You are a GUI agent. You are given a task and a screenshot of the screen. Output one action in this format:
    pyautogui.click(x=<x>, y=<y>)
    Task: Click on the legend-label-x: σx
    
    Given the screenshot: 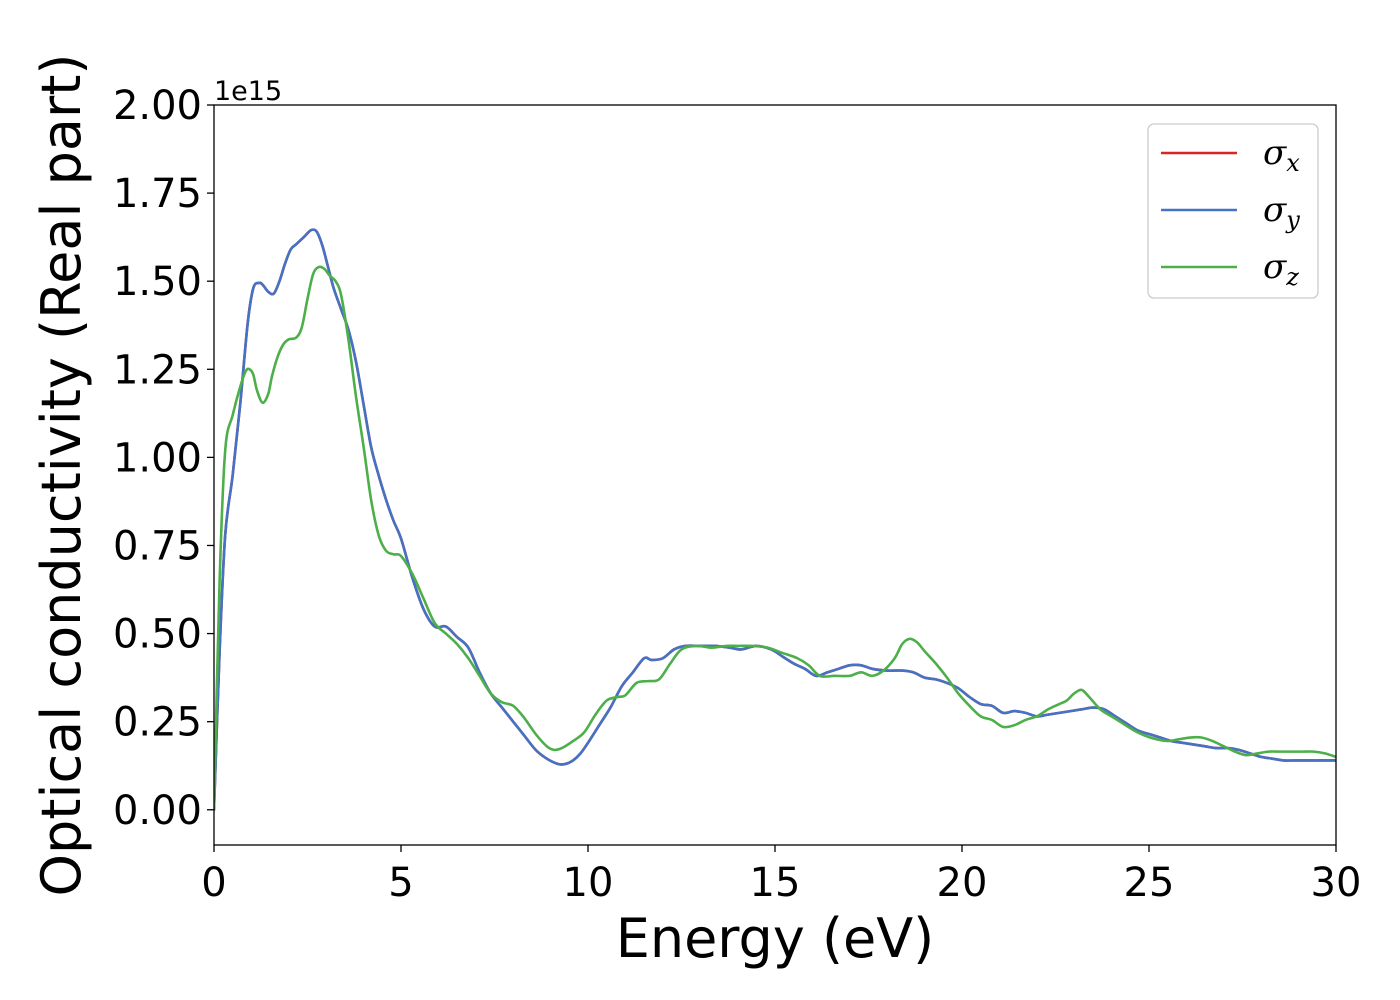 What is the action you would take?
    pyautogui.click(x=1281, y=155)
    